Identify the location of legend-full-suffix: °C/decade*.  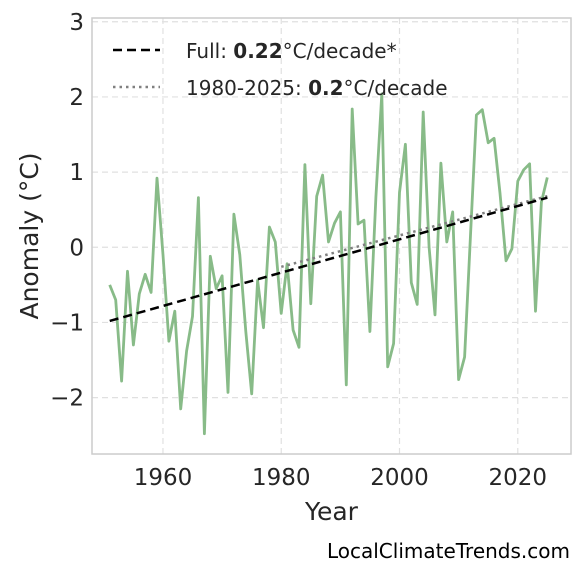
(340, 51).